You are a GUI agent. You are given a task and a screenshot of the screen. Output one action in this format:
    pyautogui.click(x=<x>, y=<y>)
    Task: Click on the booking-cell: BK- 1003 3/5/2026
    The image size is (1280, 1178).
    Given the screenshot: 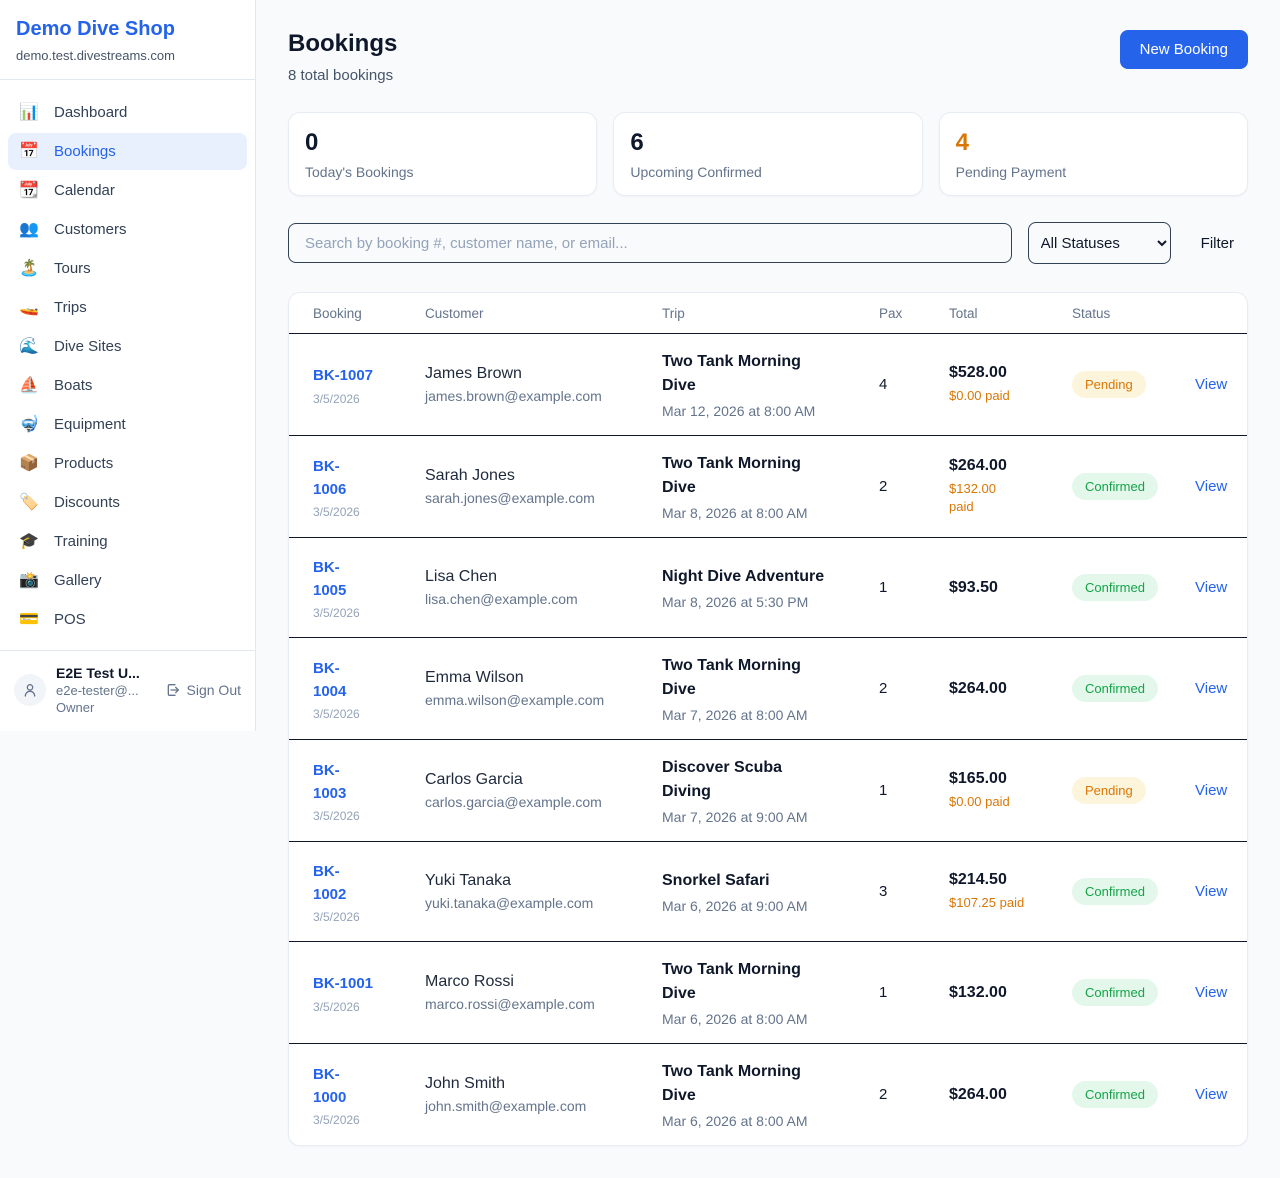 What is the action you would take?
    pyautogui.click(x=369, y=791)
    